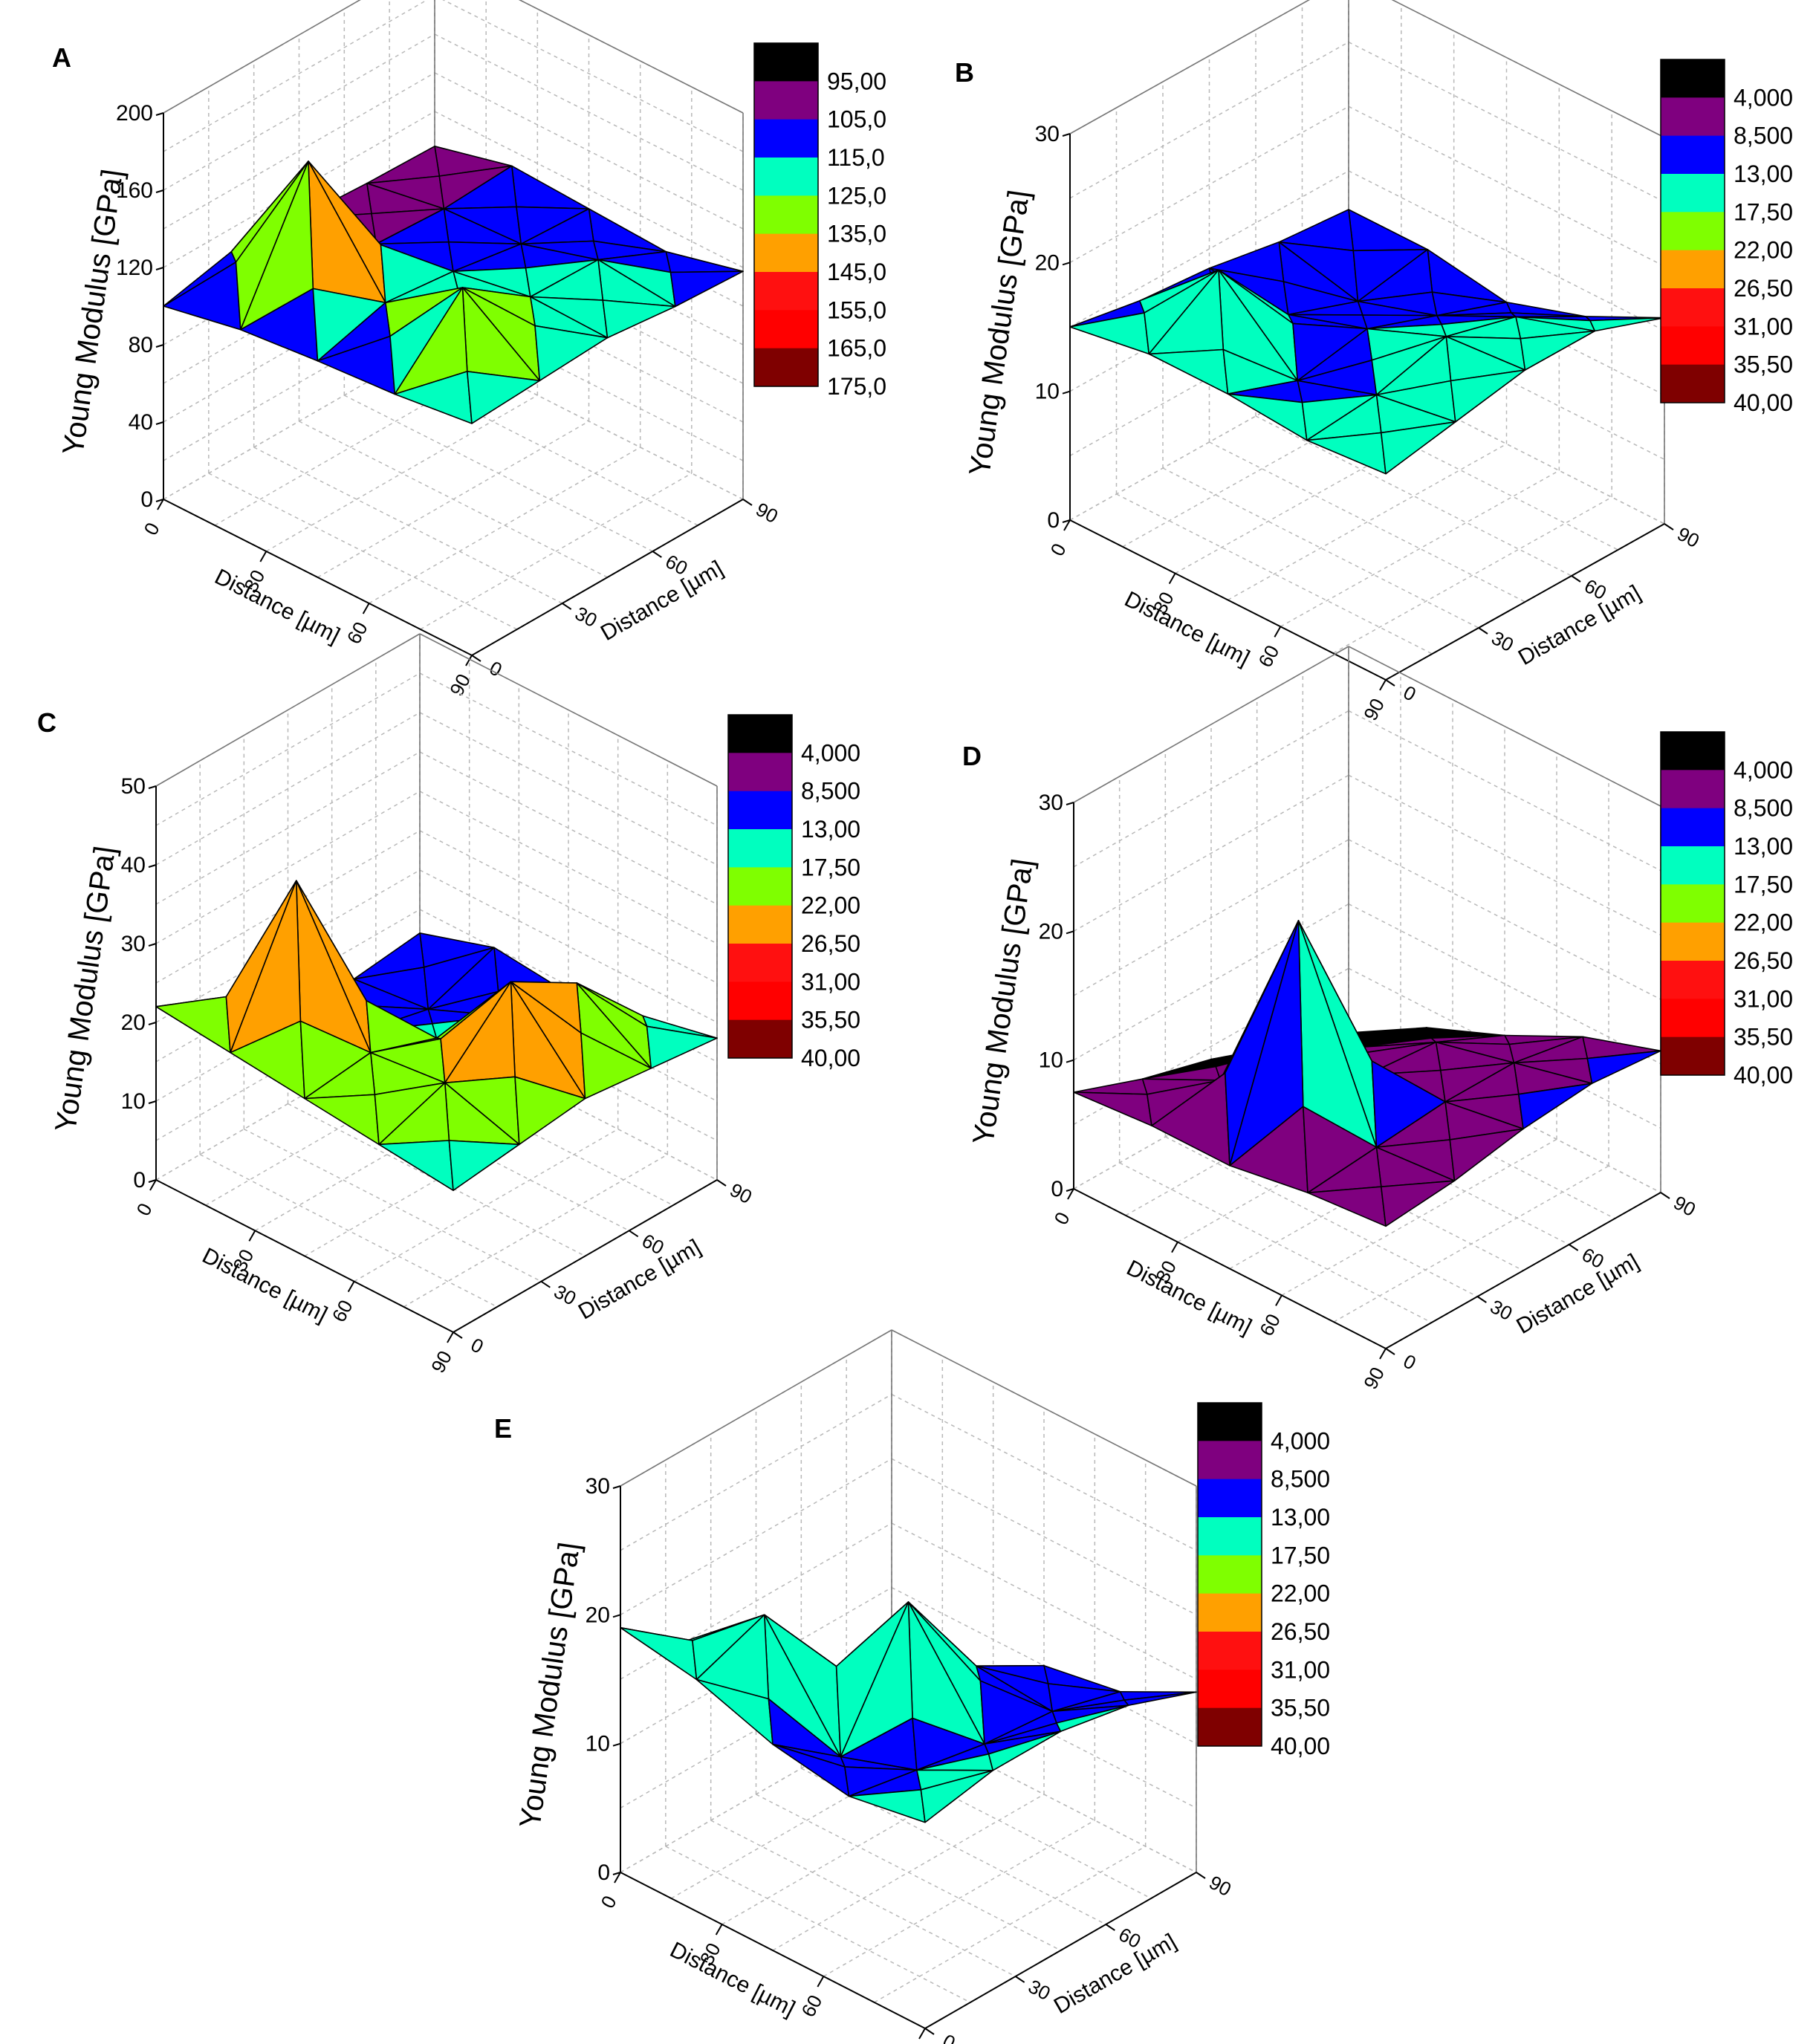 This screenshot has width=1816, height=2044. What do you see at coordinates (1763, 250) in the screenshot?
I see `colorbar-tick-label: 22,00` at bounding box center [1763, 250].